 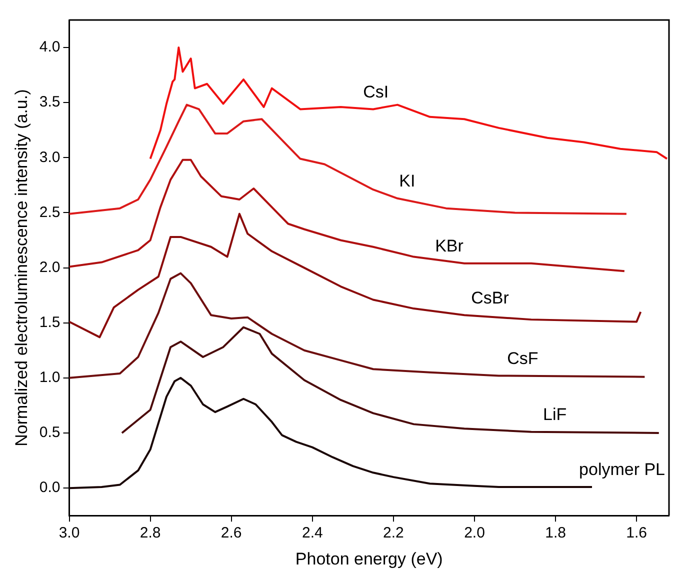 What do you see at coordinates (49, 433) in the screenshot?
I see `y-tick-label: 0.5` at bounding box center [49, 433].